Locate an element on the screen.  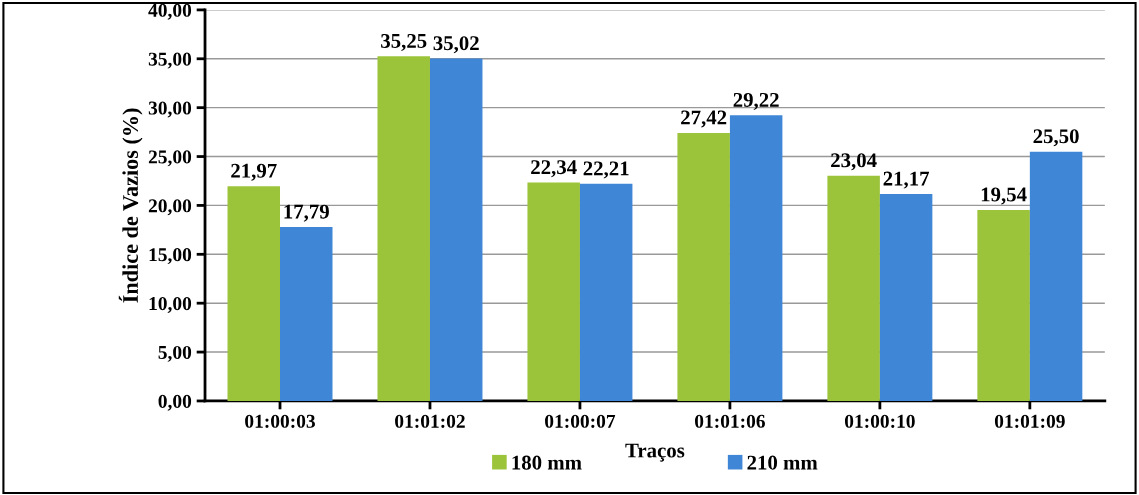
data-label: 22,21 is located at coordinates (606, 170).